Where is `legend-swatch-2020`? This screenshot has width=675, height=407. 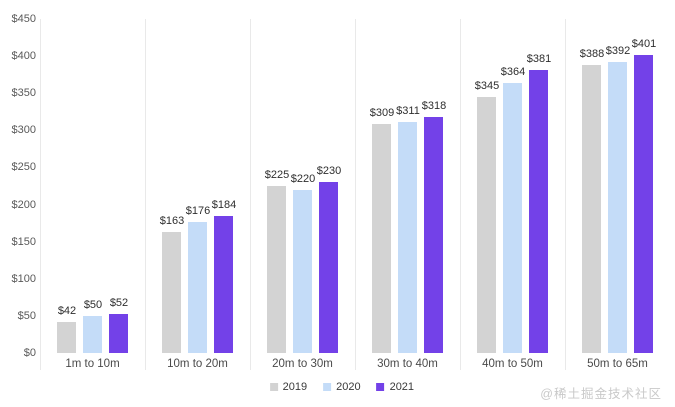 legend-swatch-2020 is located at coordinates (327, 387).